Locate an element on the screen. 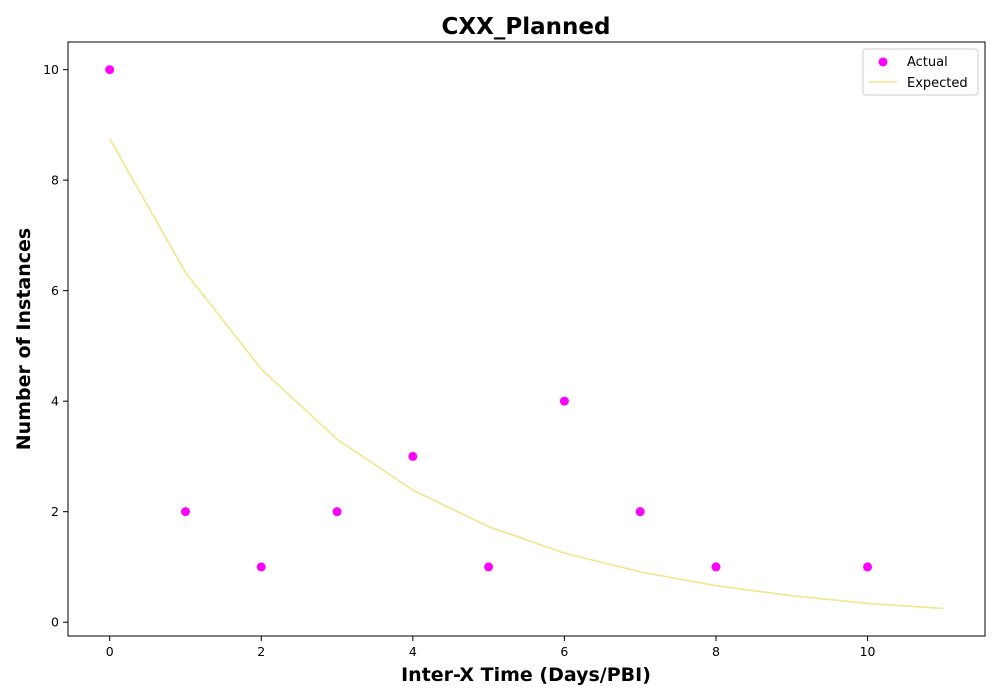  x-tick-label: 8 is located at coordinates (716, 651).